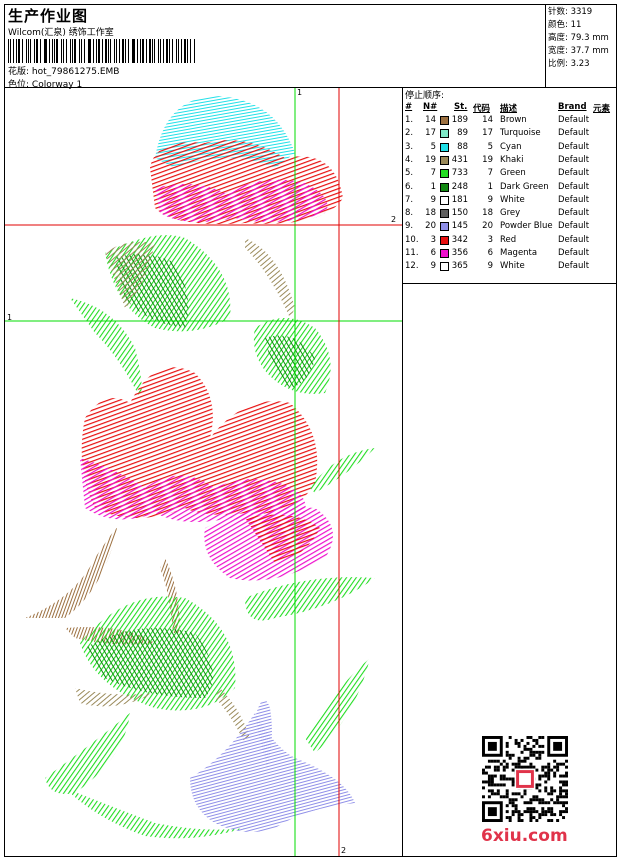 This screenshot has height=860, width=620. What do you see at coordinates (430, 107) in the screenshot?
I see `col-n: N#` at bounding box center [430, 107].